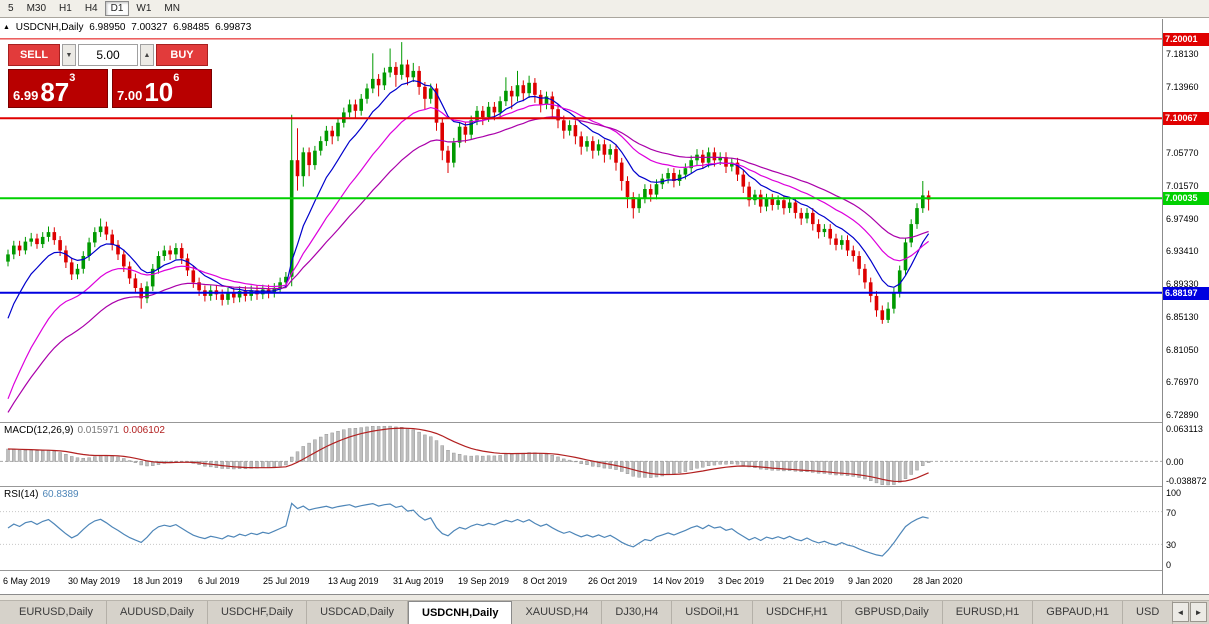  Describe the element at coordinates (741, 581) in the screenshot. I see `date-tick-label: 3 Dec 2019` at that location.